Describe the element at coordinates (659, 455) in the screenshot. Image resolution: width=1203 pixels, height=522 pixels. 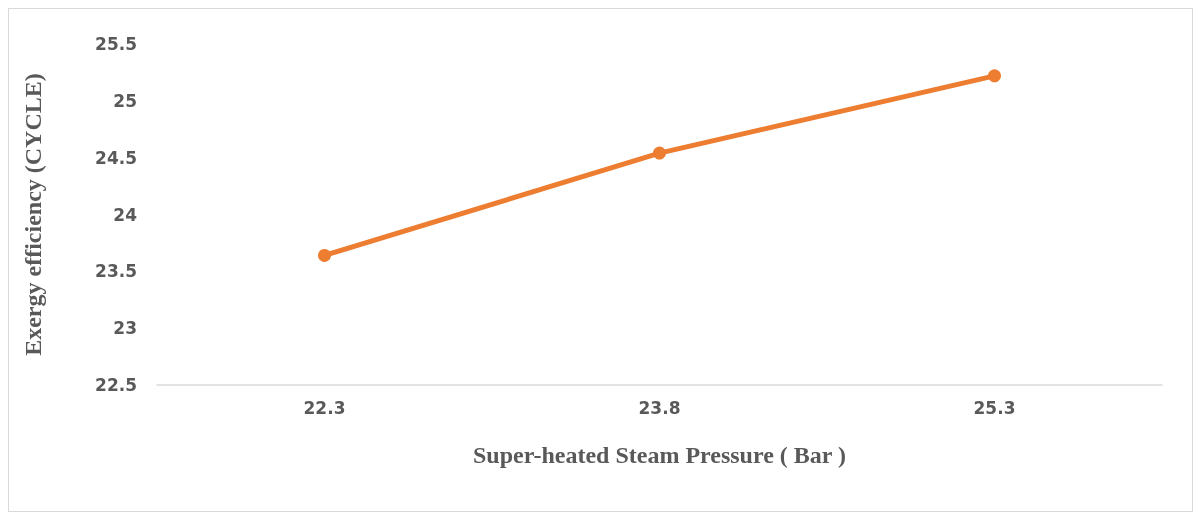
I see `x-axis-title: Super-heated Steam Pressure ( Bar )` at that location.